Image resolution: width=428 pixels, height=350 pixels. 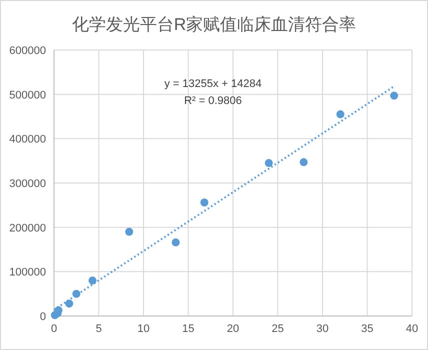 I want to click on x-tick-label: 0, so click(x=54, y=329).